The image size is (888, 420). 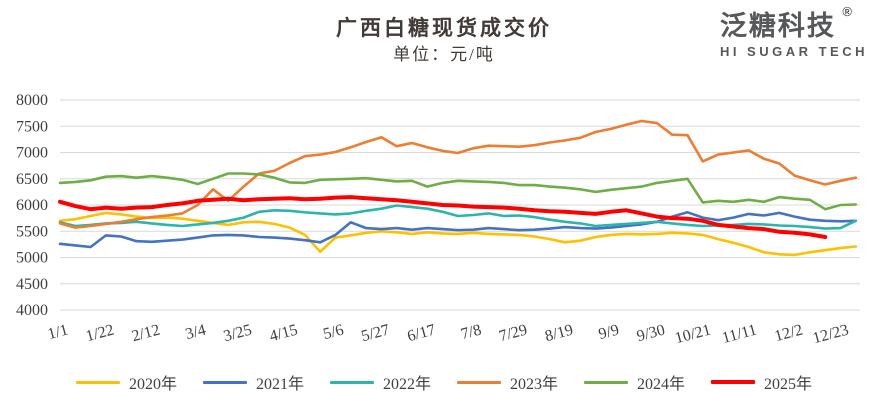 I want to click on legend-label: 2021年, so click(x=279, y=384).